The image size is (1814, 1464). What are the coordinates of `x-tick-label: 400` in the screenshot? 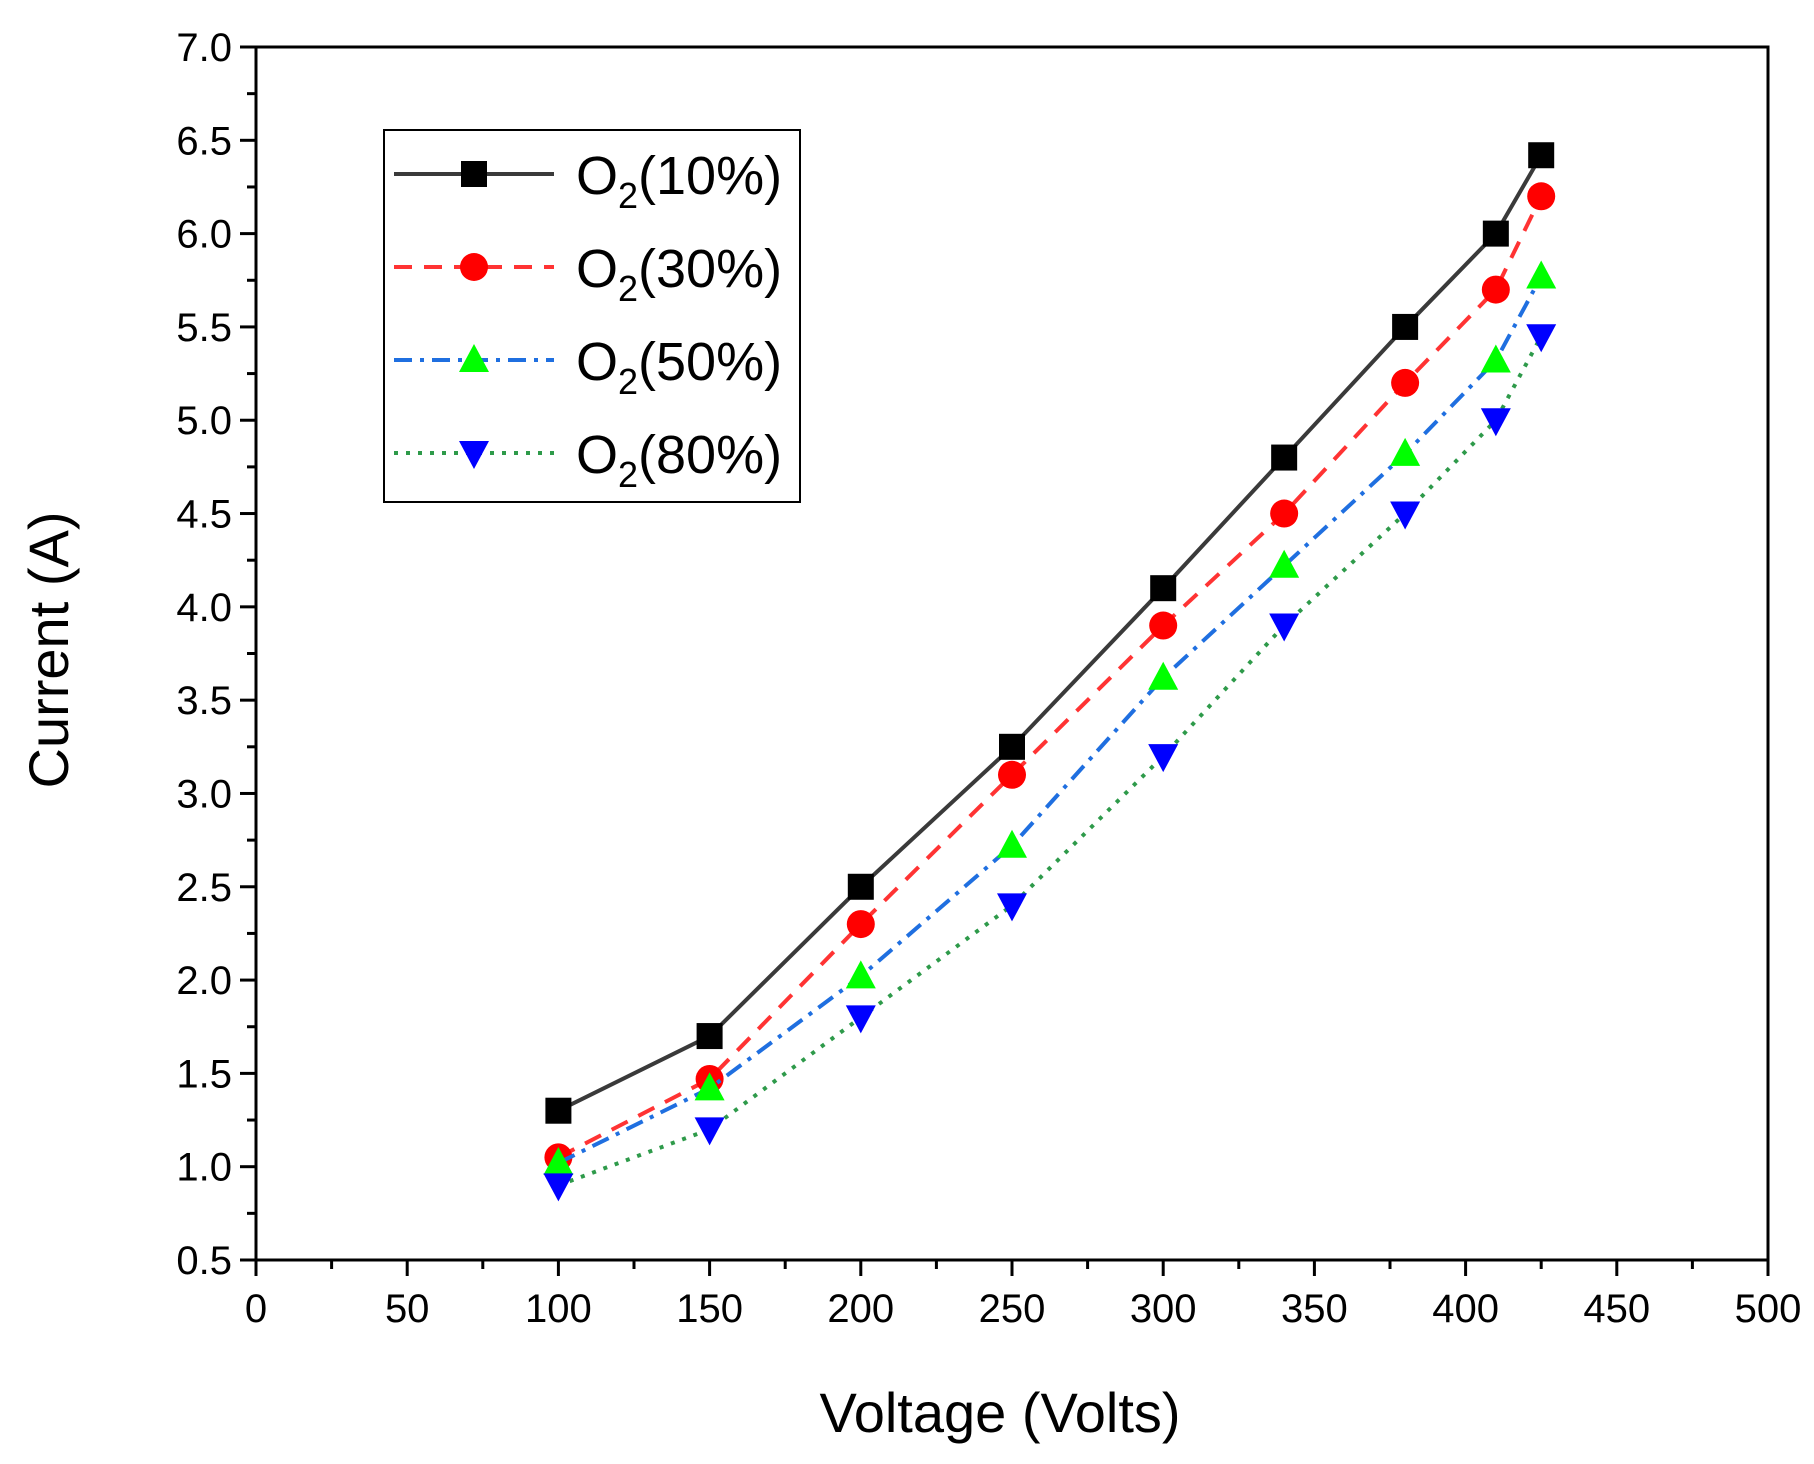 It's located at (1465, 1309).